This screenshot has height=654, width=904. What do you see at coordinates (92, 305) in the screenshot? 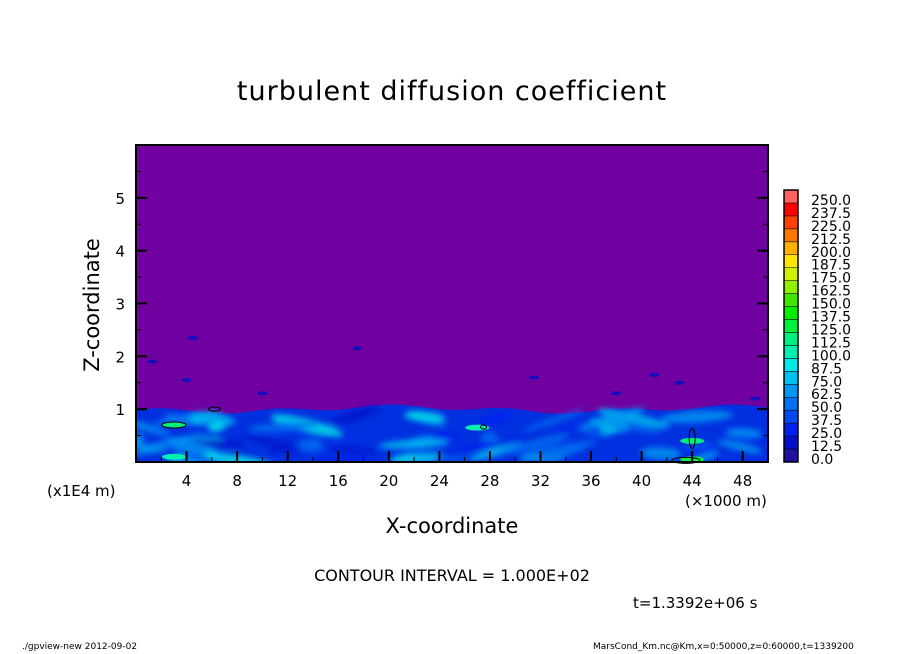
I see `y-axis-label: Z-coordinate` at bounding box center [92, 305].